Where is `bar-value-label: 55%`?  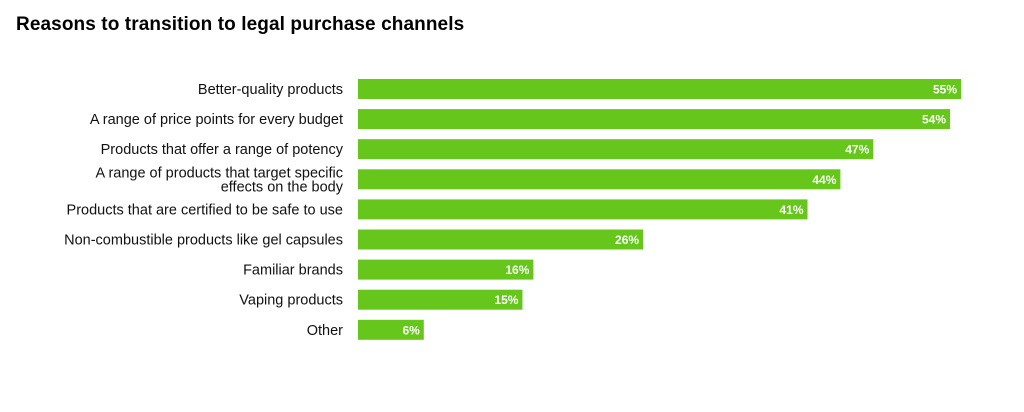
bar-value-label: 55% is located at coordinates (945, 90).